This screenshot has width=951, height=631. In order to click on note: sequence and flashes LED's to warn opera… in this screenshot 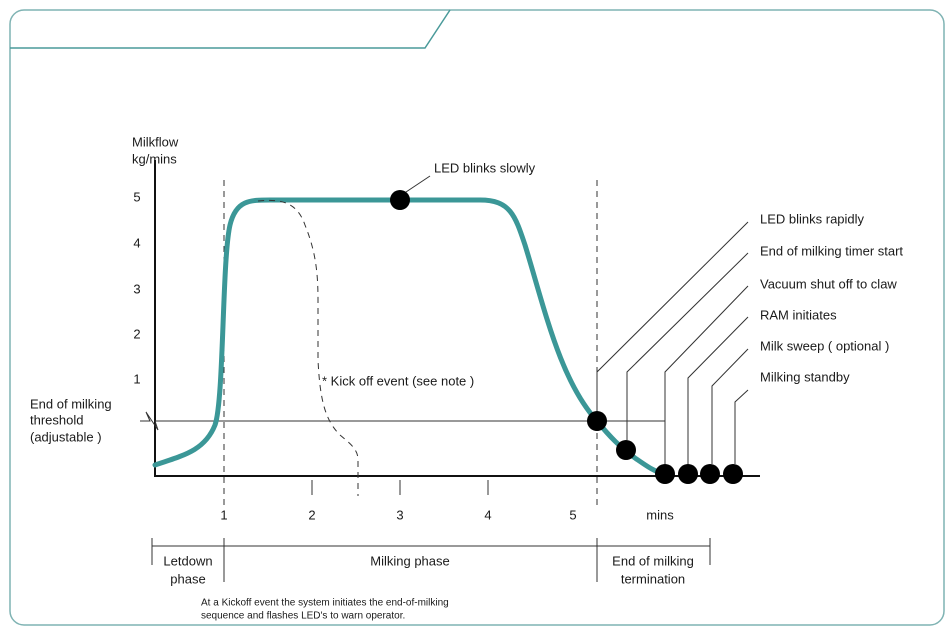, I will do `click(303, 616)`.